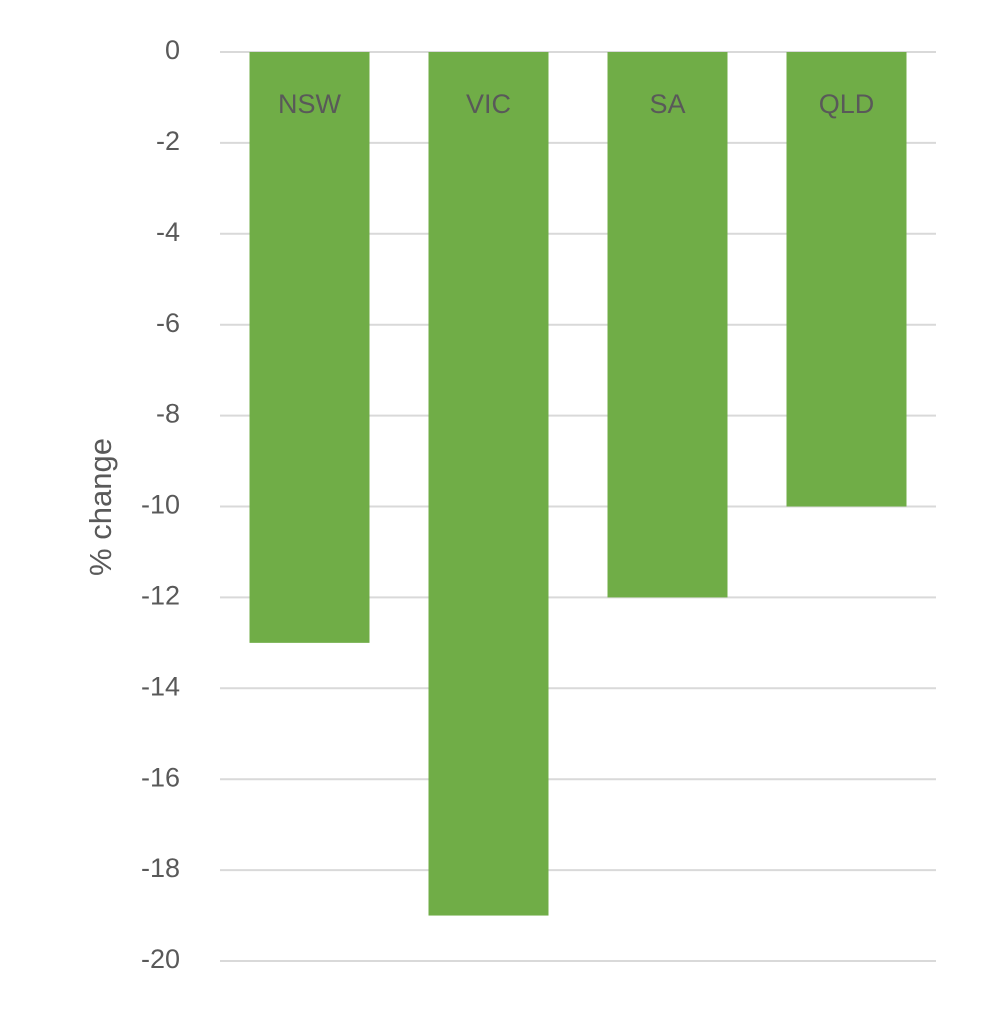  What do you see at coordinates (160, 596) in the screenshot?
I see `y-tick-label: -12` at bounding box center [160, 596].